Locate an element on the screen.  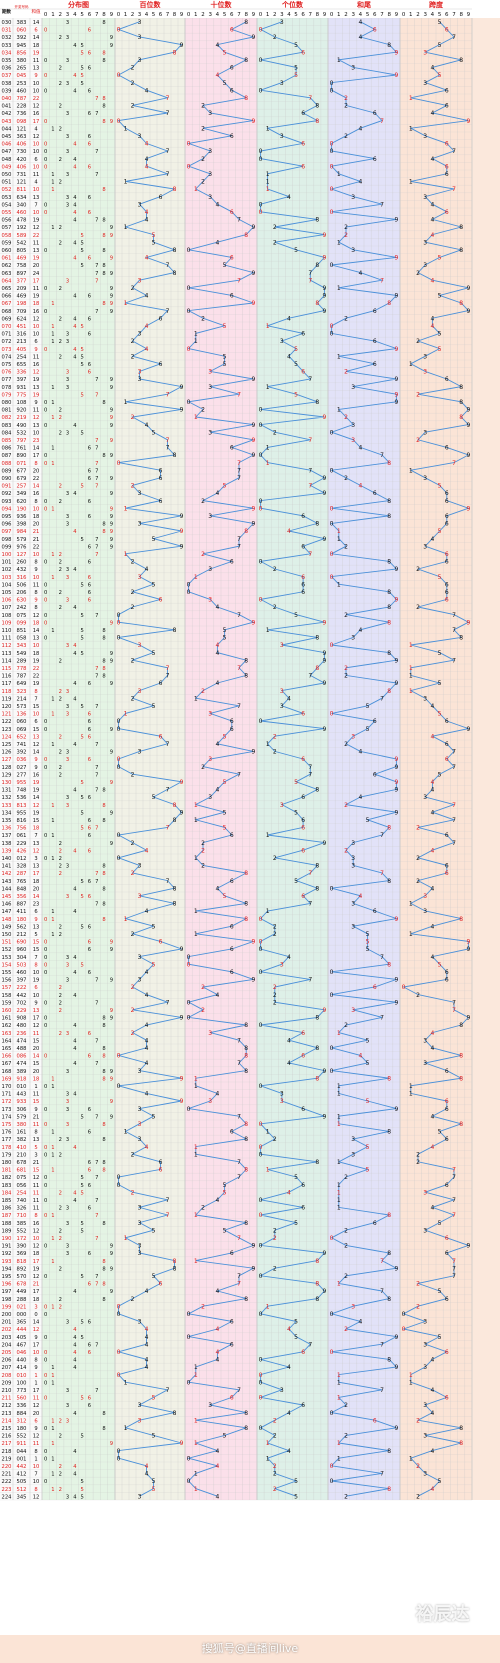
period-label: 135 is located at coordinates (7, 821).